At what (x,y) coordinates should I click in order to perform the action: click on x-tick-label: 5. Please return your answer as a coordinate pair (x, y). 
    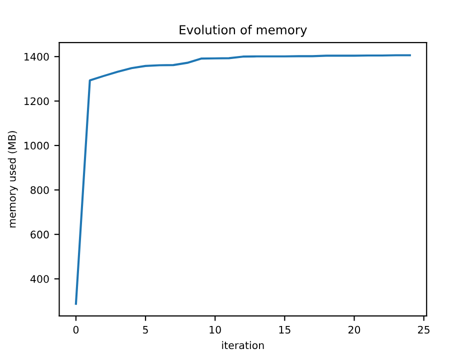
    Looking at the image, I should click on (145, 330).